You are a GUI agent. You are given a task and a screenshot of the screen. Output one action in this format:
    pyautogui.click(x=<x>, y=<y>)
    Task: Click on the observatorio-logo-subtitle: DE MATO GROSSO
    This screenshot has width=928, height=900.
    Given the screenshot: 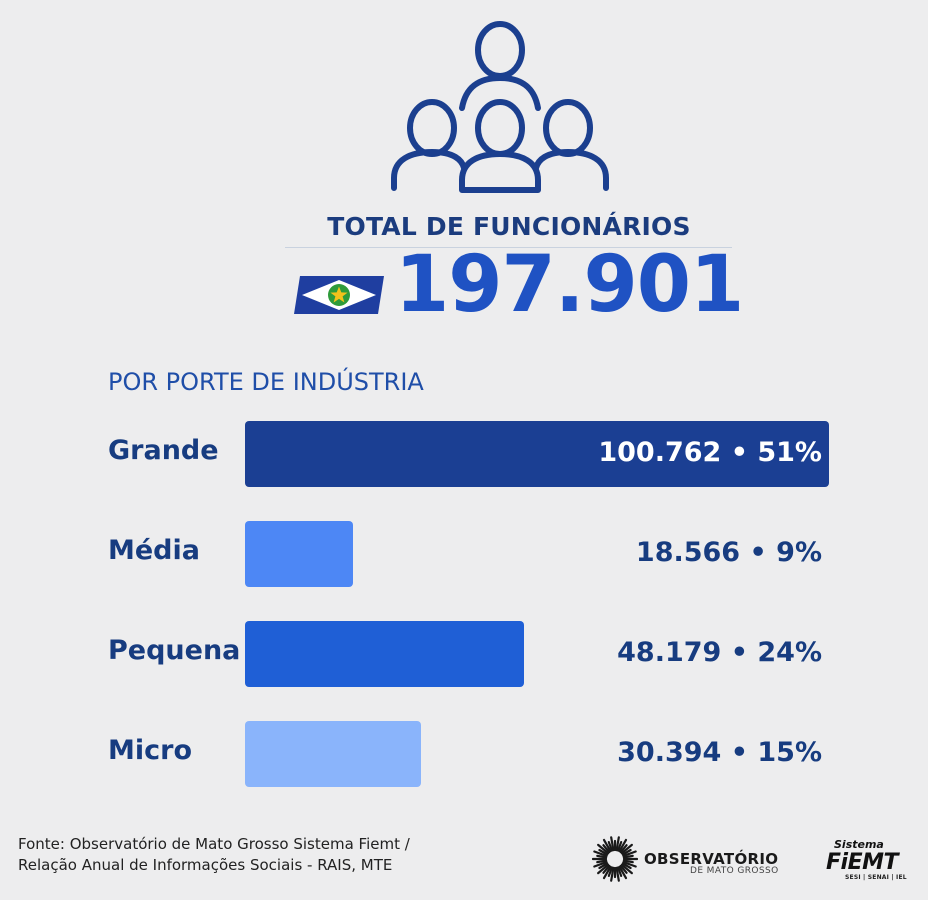 What is the action you would take?
    pyautogui.click(x=734, y=871)
    